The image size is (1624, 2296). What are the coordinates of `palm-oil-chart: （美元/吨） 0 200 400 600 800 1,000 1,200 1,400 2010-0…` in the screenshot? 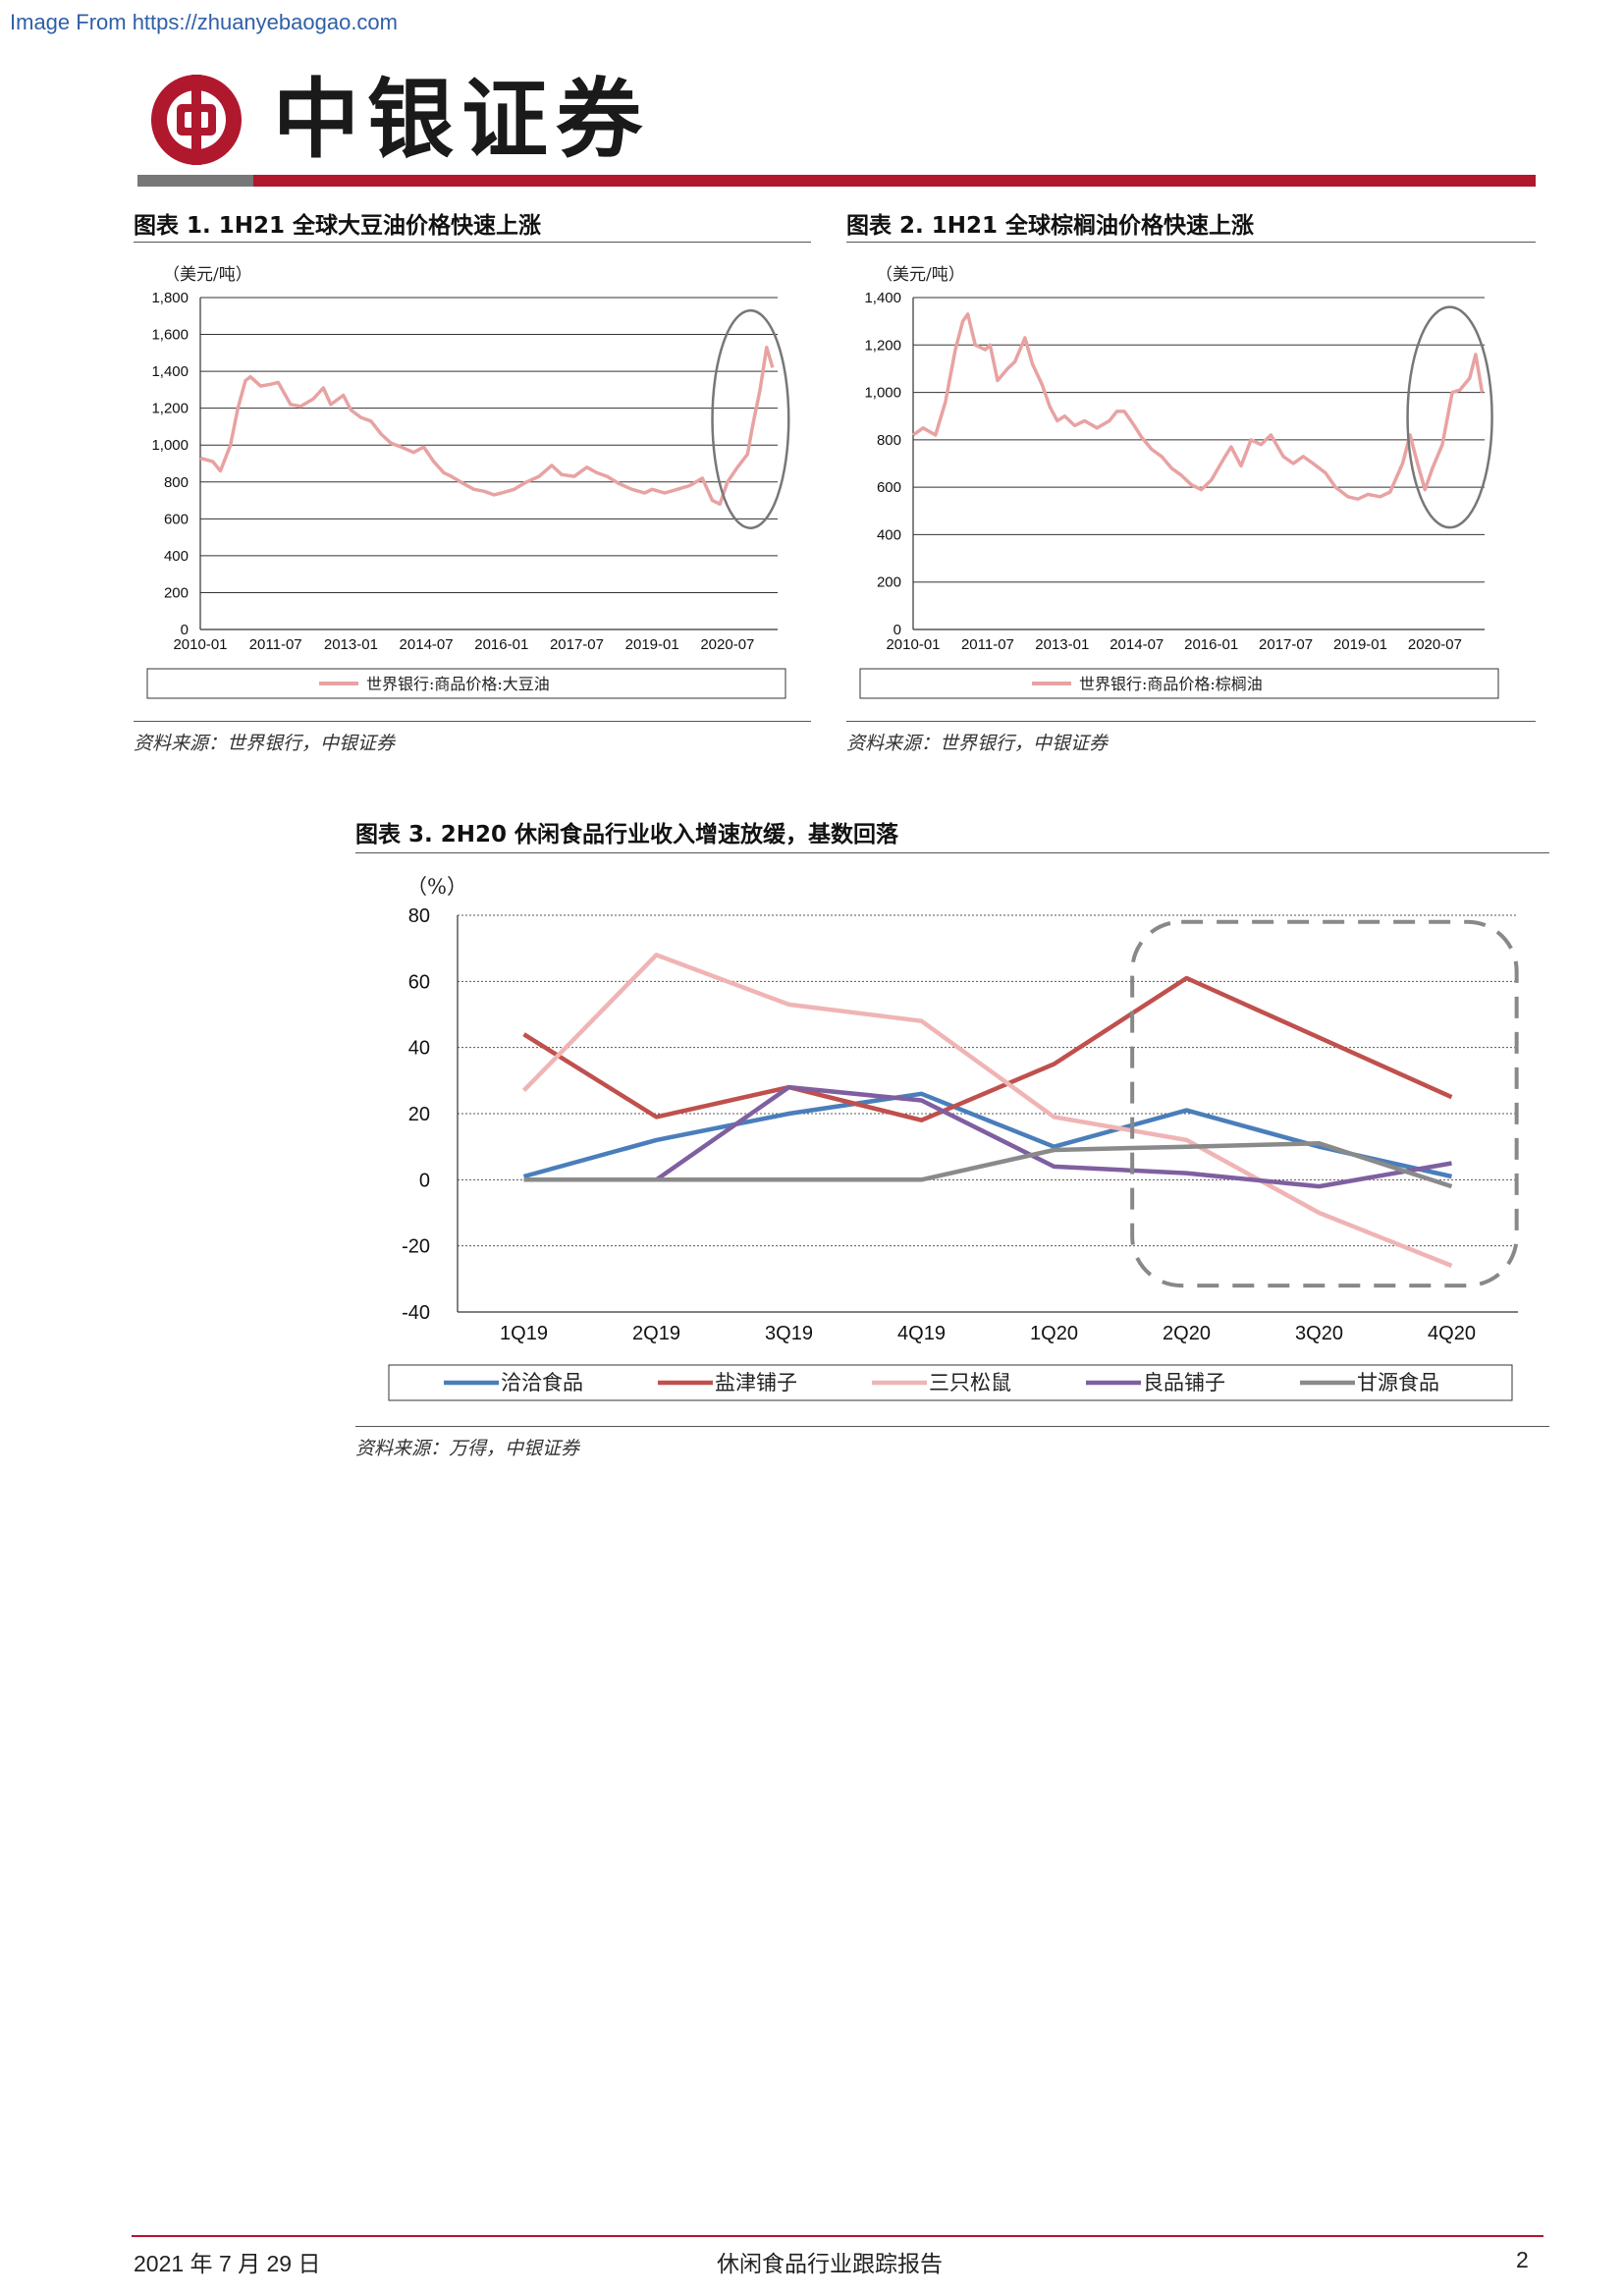 It's located at (1179, 482).